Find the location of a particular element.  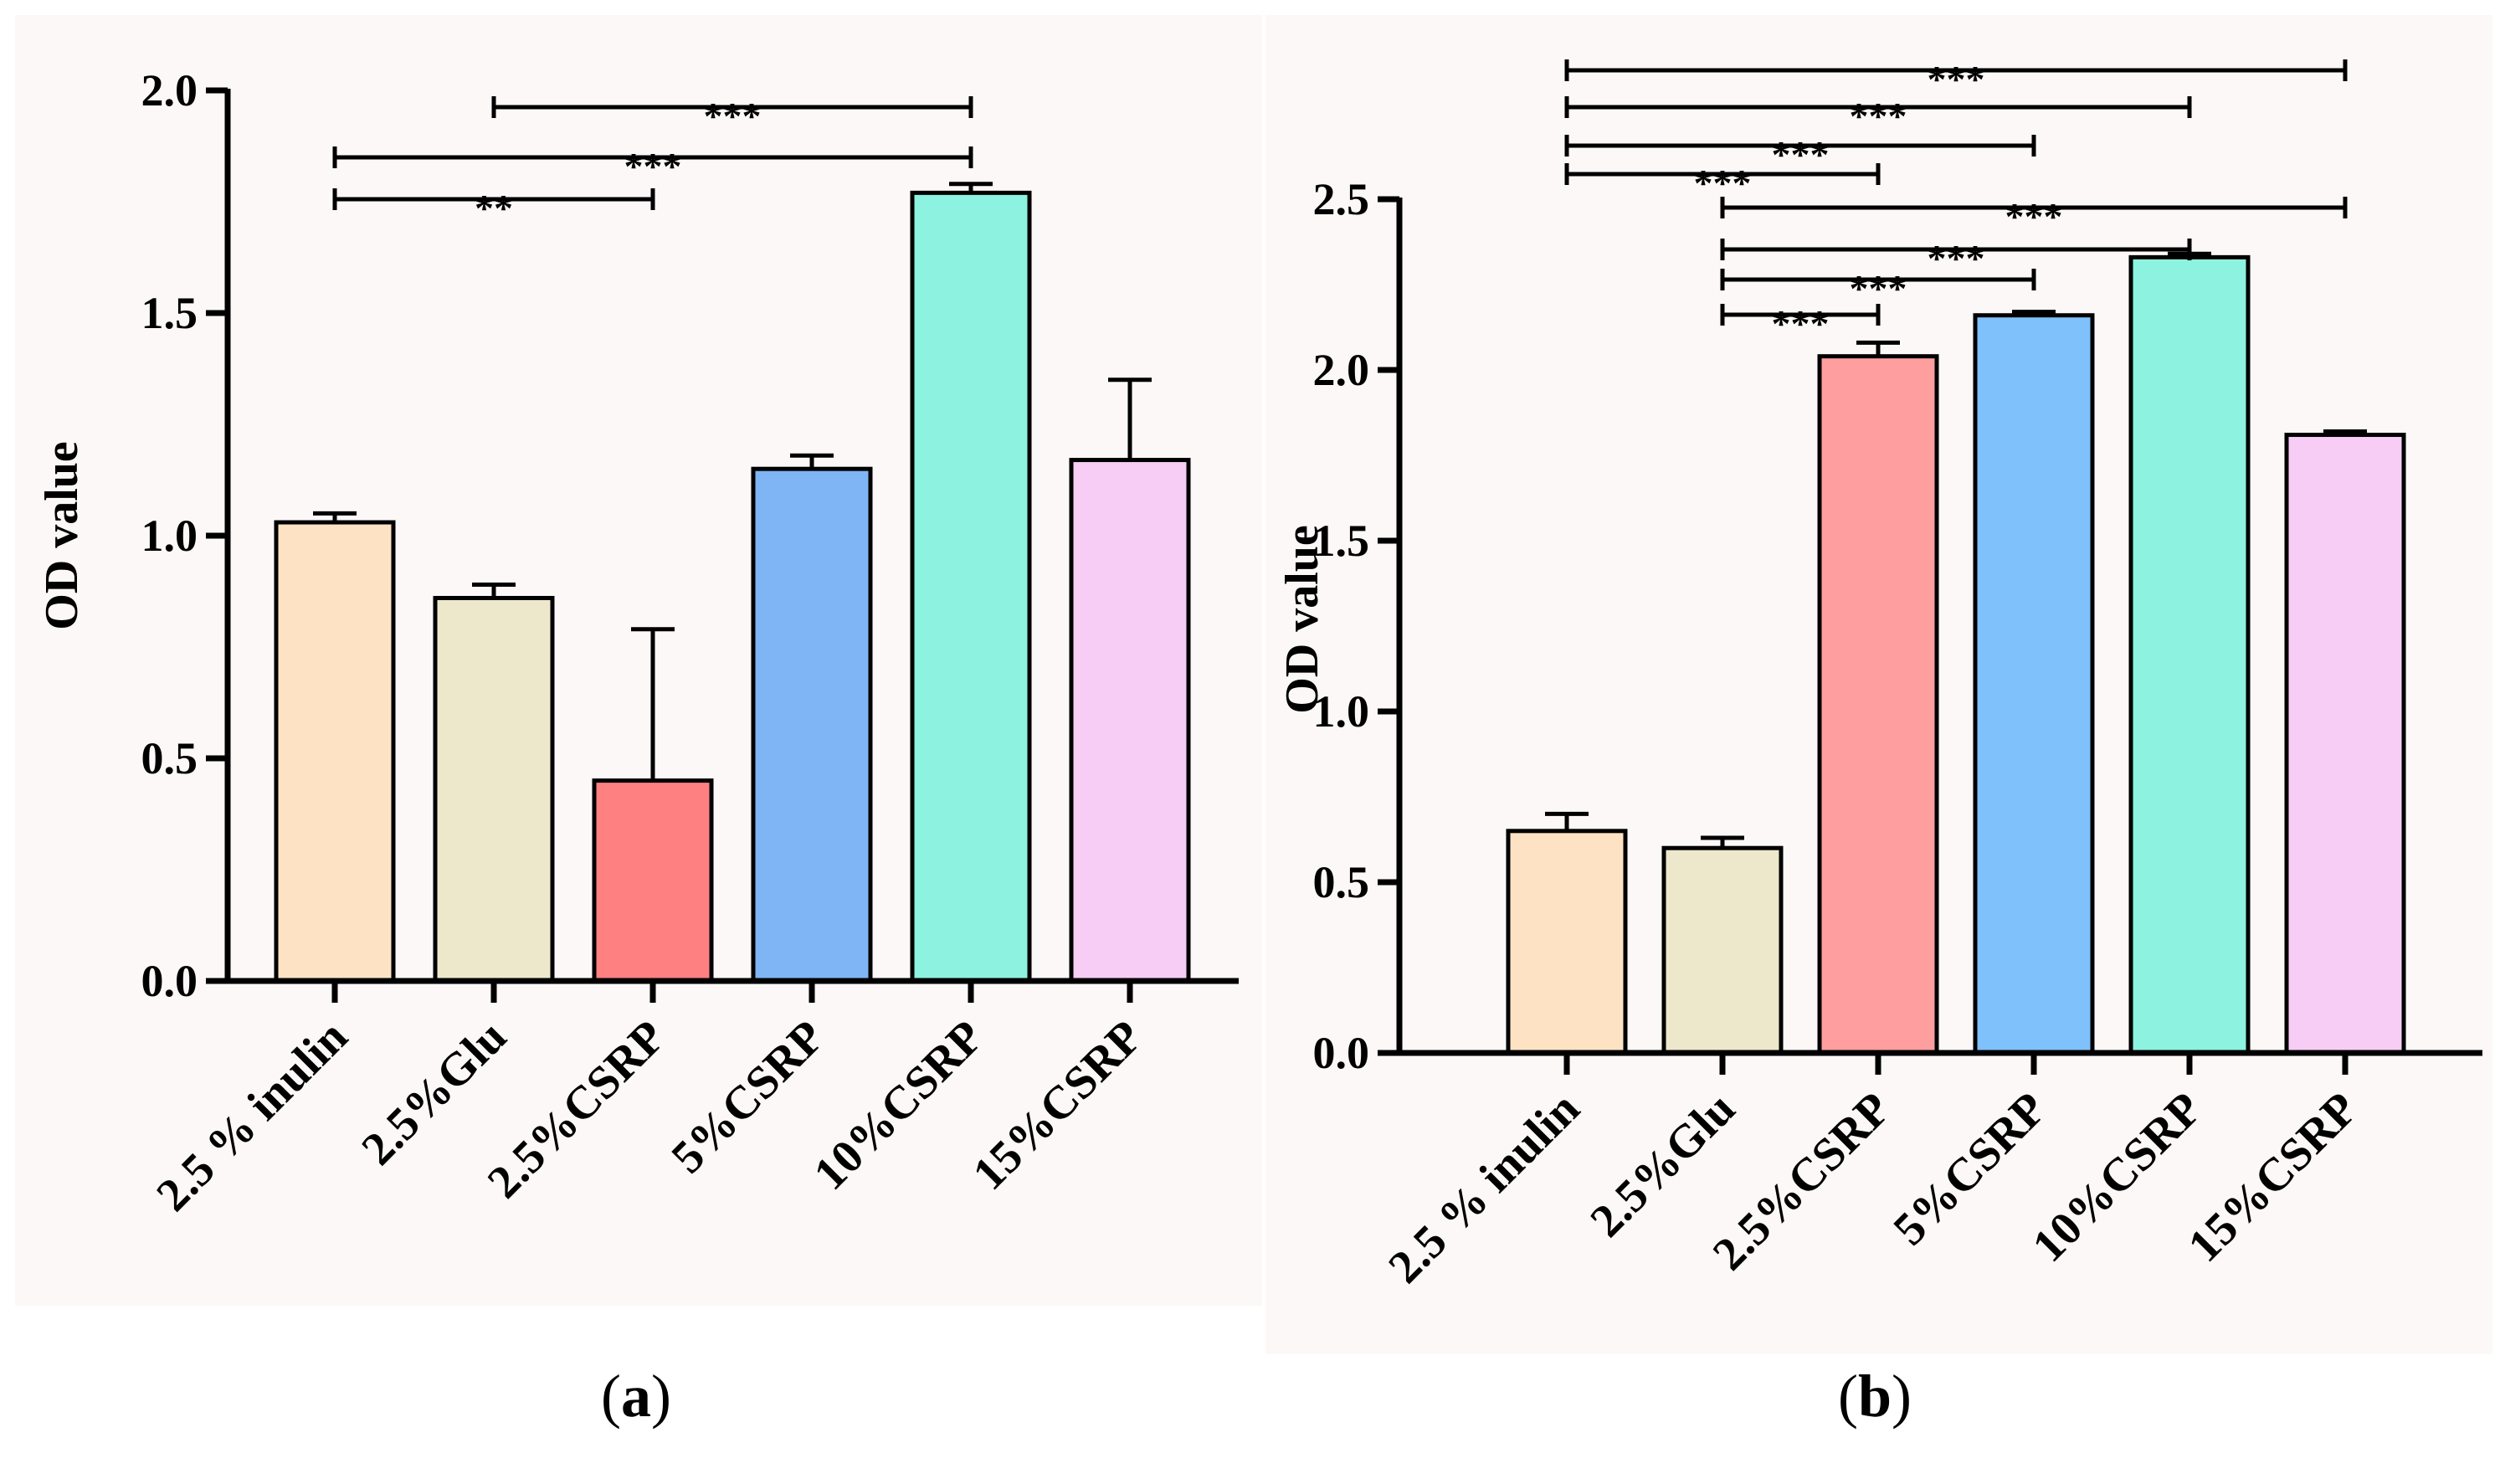

panel-label: (b) is located at coordinates (1875, 1396).